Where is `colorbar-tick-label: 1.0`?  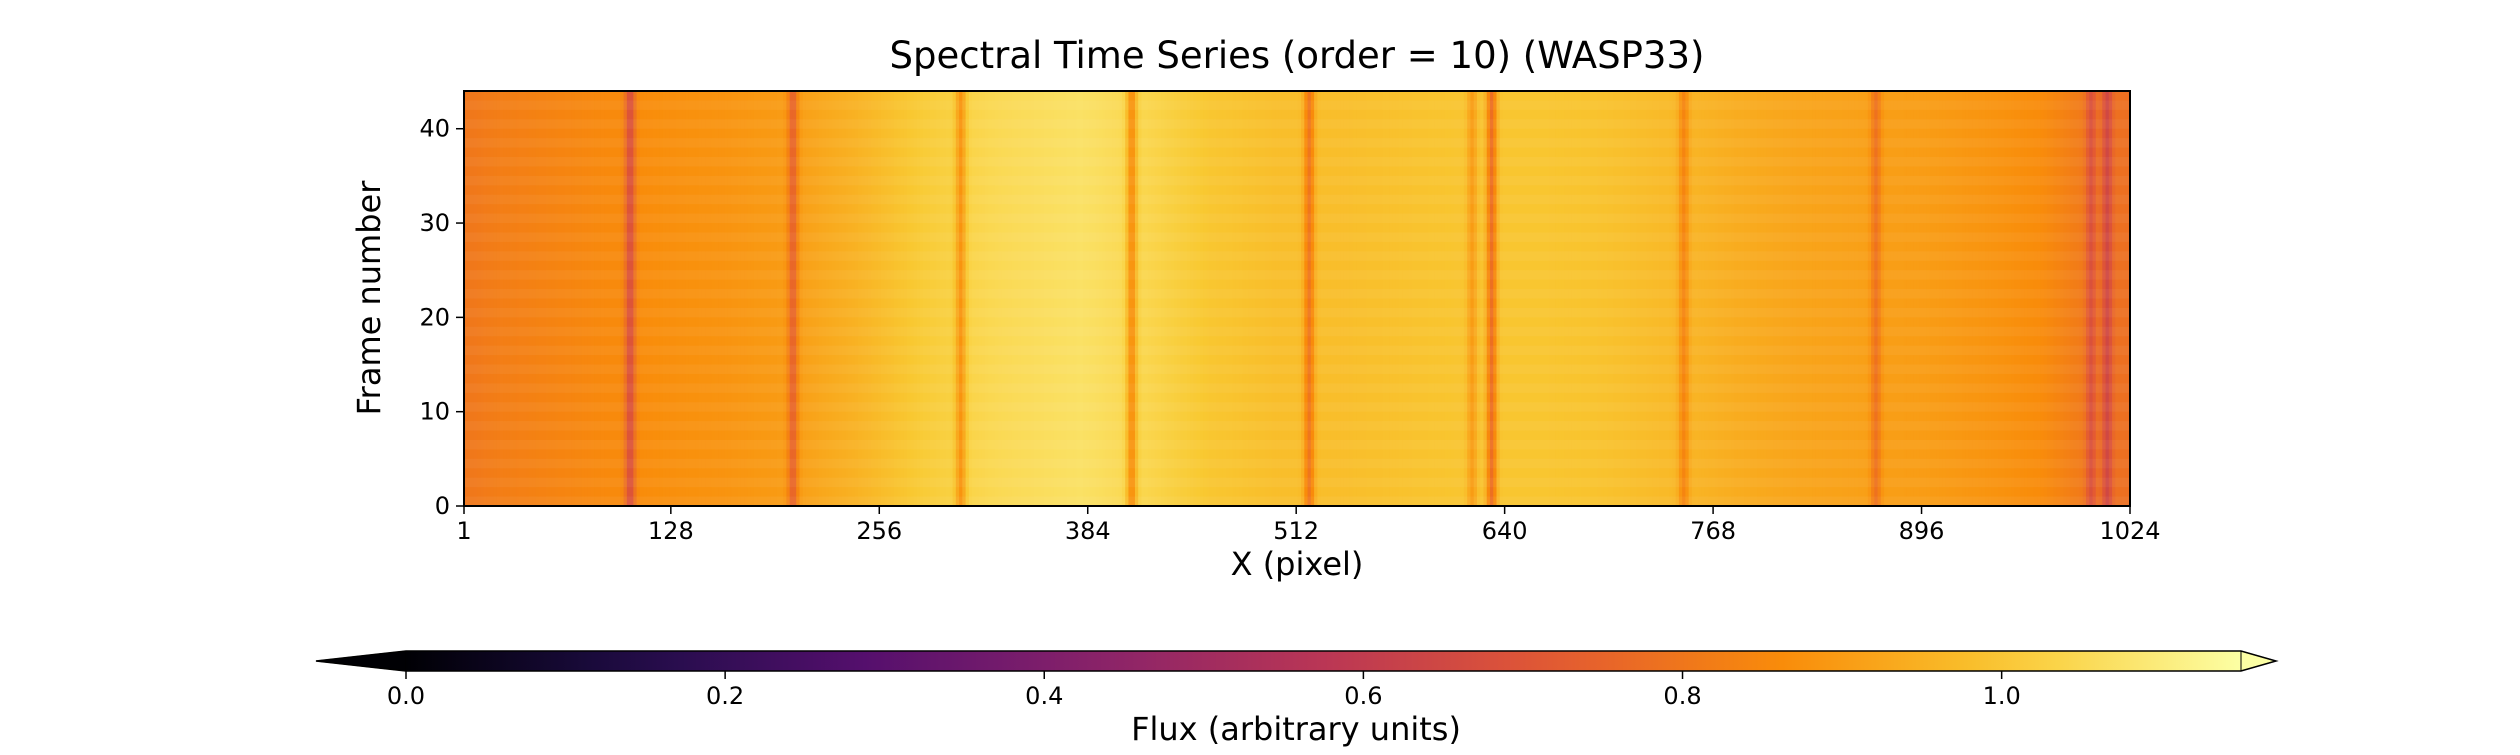
colorbar-tick-label: 1.0 is located at coordinates (2002, 696).